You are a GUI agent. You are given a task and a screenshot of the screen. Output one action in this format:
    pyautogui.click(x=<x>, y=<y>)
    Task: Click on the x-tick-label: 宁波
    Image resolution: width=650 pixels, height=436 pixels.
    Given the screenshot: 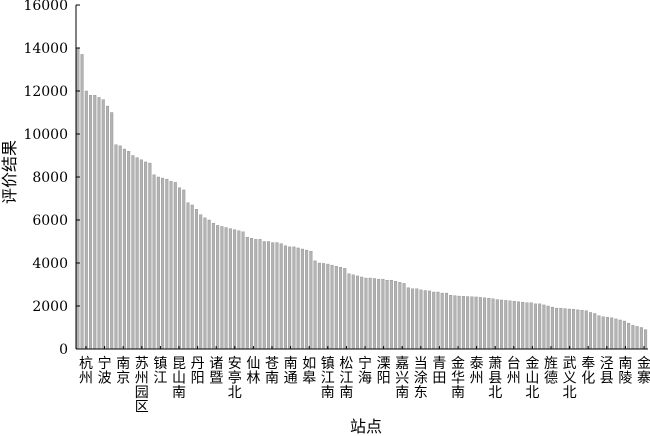 What is the action you would take?
    pyautogui.click(x=105, y=371)
    